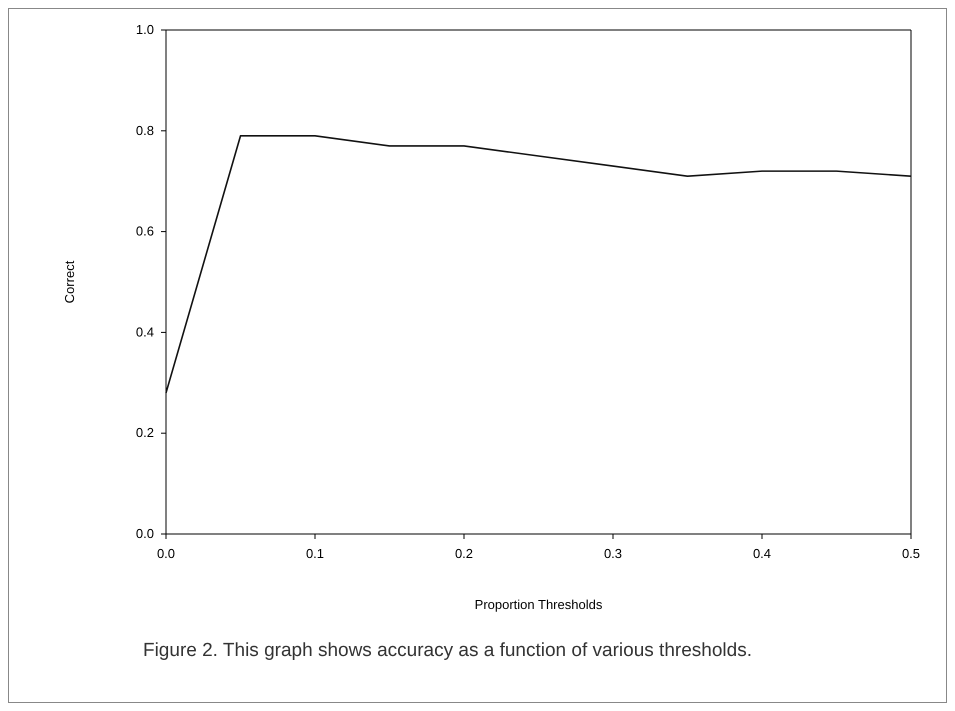 The height and width of the screenshot is (711, 955). What do you see at coordinates (464, 553) in the screenshot?
I see `x-tick-label: 0.2` at bounding box center [464, 553].